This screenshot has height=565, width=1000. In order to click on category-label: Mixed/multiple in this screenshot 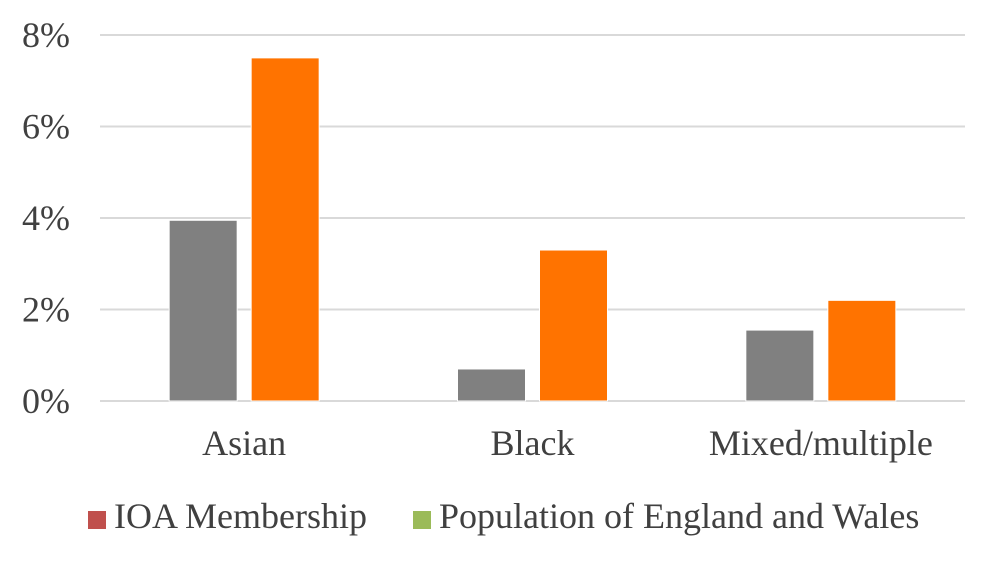, I will do `click(821, 443)`.